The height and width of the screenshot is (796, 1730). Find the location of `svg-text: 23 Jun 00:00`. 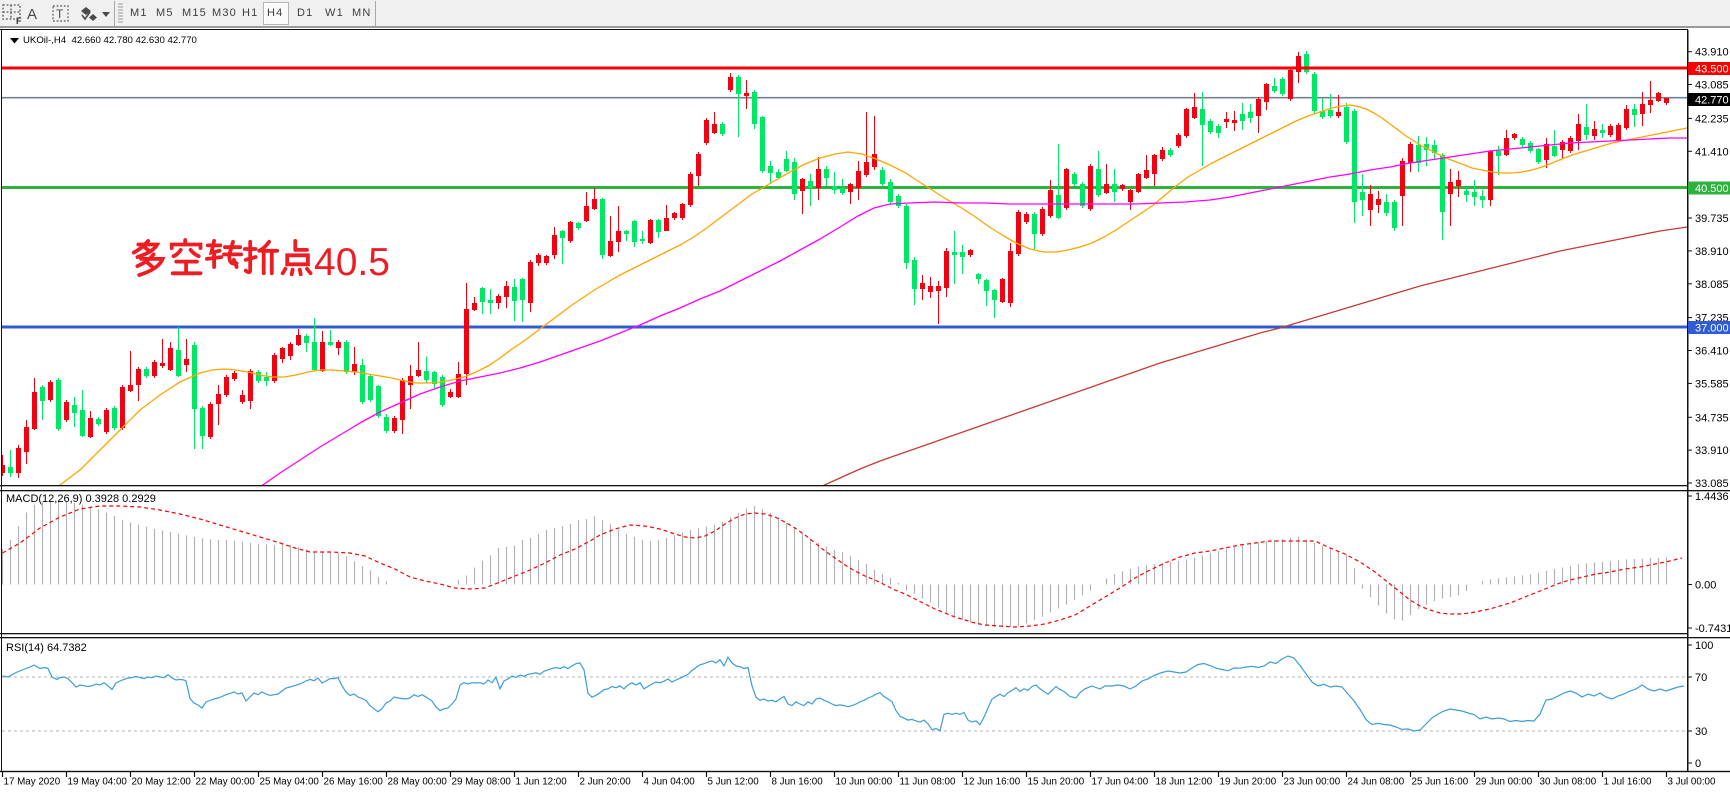

svg-text: 23 Jun 00:00 is located at coordinates (1312, 782).